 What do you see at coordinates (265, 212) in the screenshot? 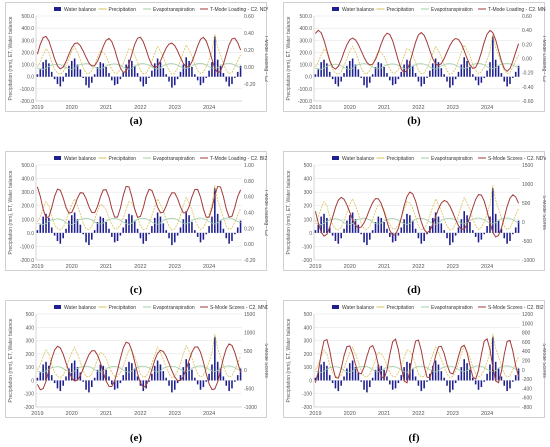
I see `y-axis-label-right: T-Mode Loading - C2` at bounding box center [265, 212].